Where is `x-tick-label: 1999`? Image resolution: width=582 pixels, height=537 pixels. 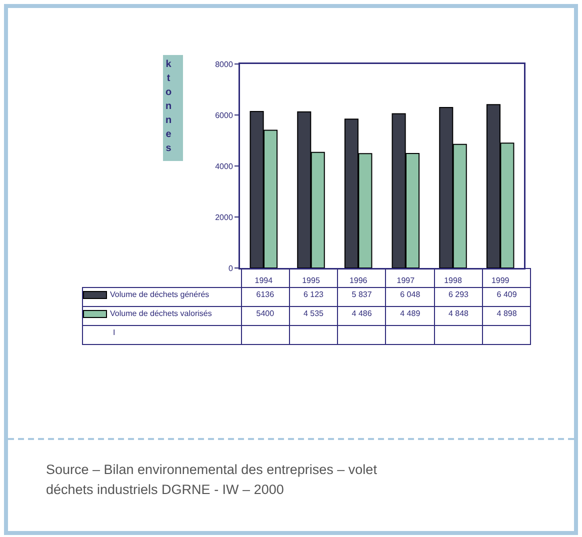
x-tick-label: 1999 is located at coordinates (500, 281).